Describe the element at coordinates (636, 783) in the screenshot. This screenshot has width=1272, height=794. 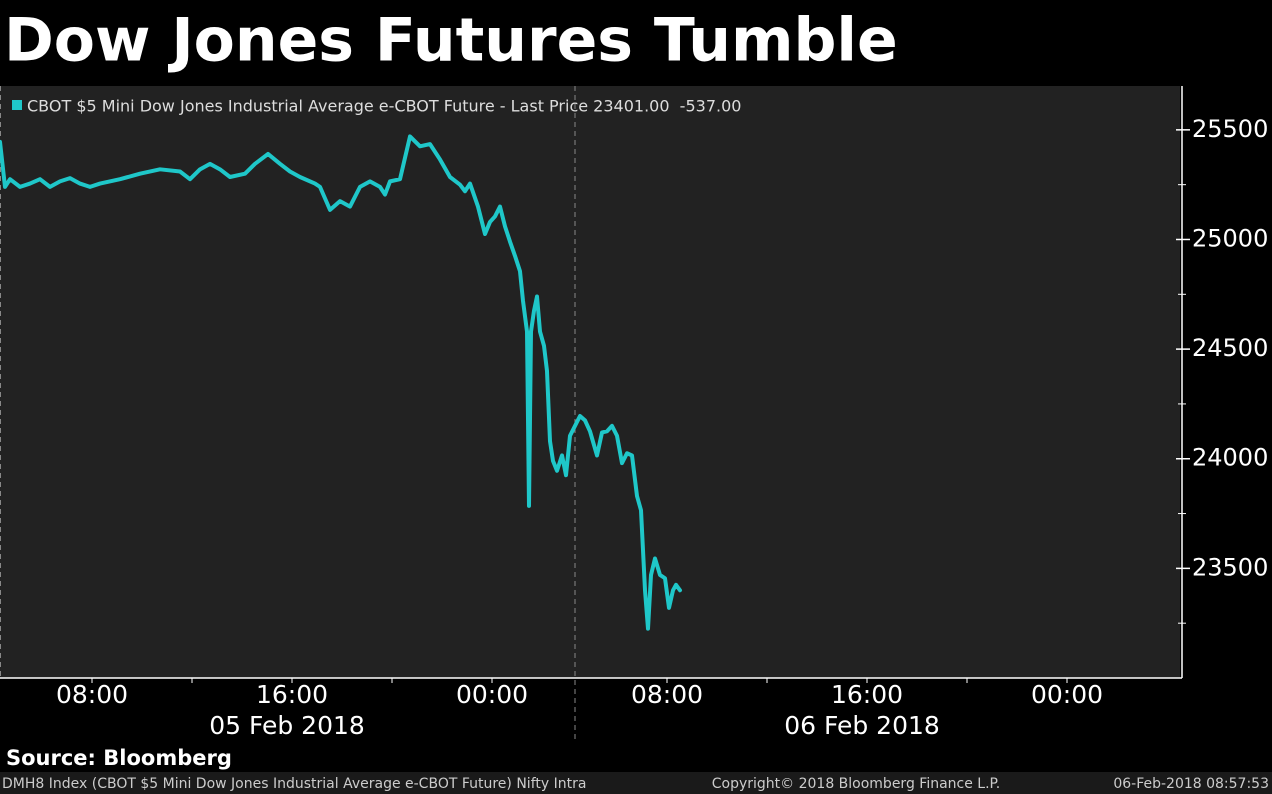
I see `footer-band` at that location.